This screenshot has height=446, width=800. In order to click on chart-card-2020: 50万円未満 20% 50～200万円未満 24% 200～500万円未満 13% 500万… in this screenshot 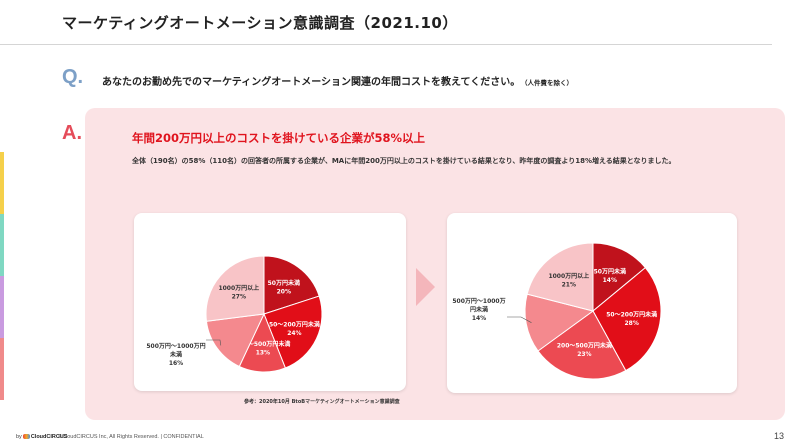, I will do `click(270, 302)`.